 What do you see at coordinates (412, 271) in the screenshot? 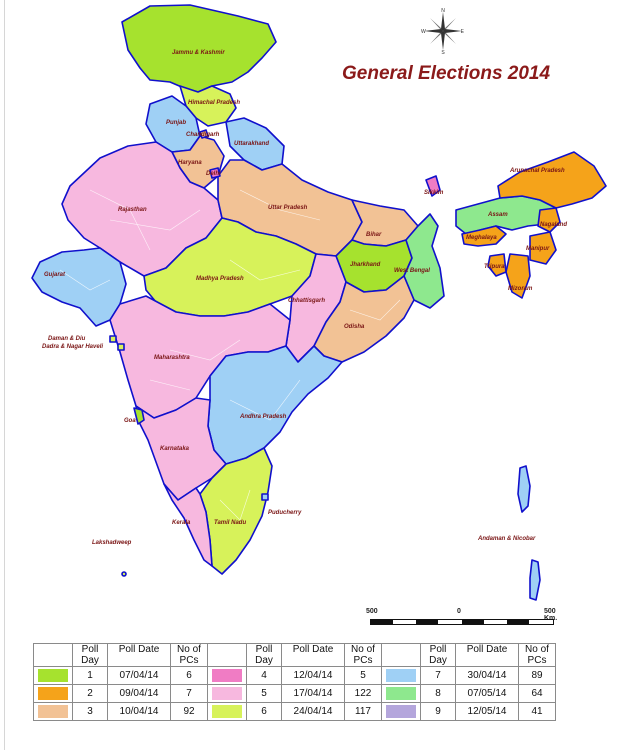
I see `label-west-bengal: West Bengal` at bounding box center [412, 271].